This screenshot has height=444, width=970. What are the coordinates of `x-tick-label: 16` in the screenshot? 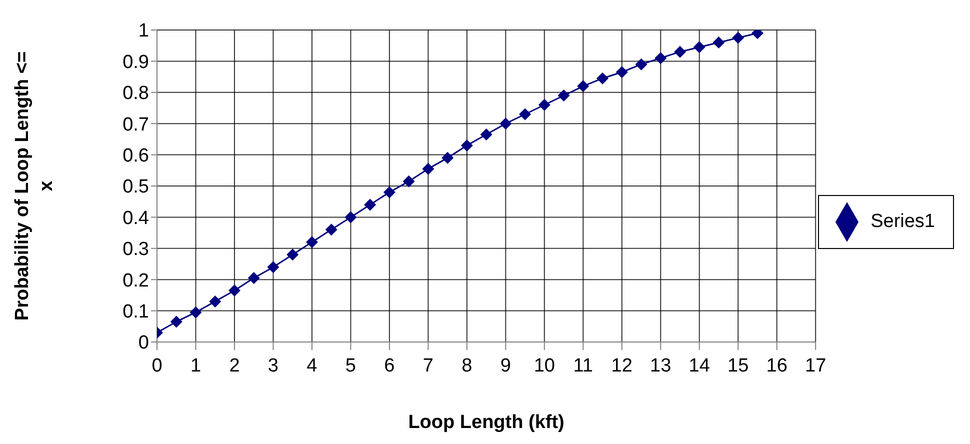 It's located at (777, 365).